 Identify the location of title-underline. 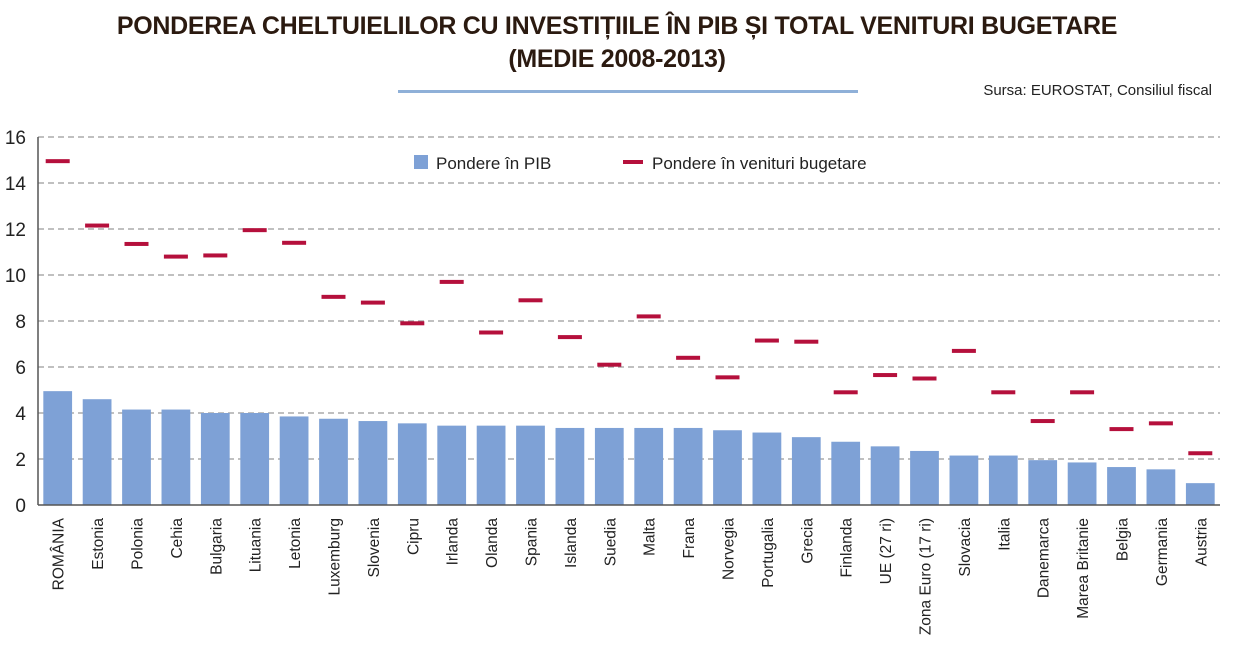
(628, 91).